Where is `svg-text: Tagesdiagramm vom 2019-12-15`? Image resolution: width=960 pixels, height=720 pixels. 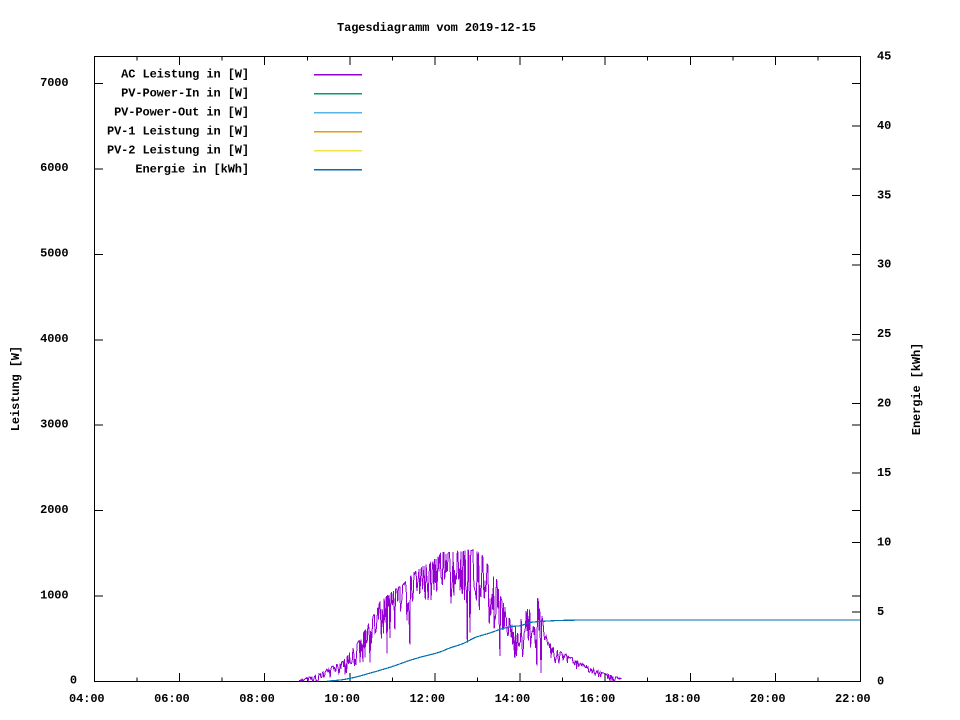
svg-text: Tagesdiagramm vom 2019-12-15 is located at coordinates (436, 28).